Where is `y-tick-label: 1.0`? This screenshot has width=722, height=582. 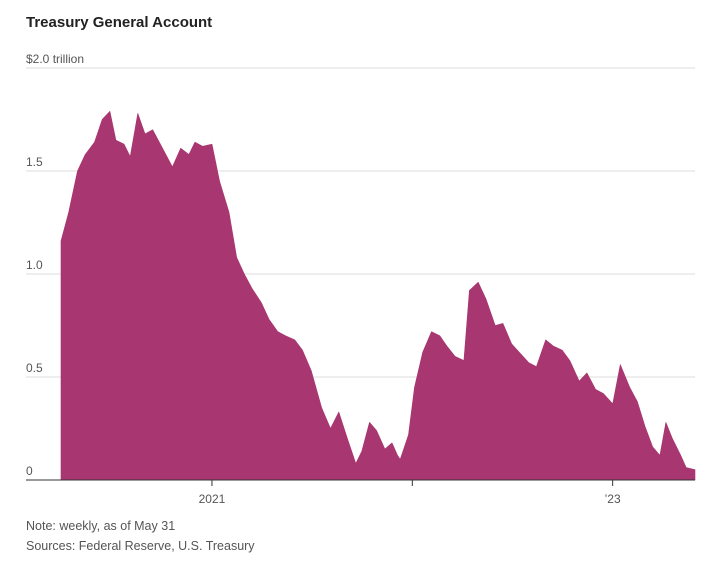
y-tick-label: 1.0 is located at coordinates (34, 265).